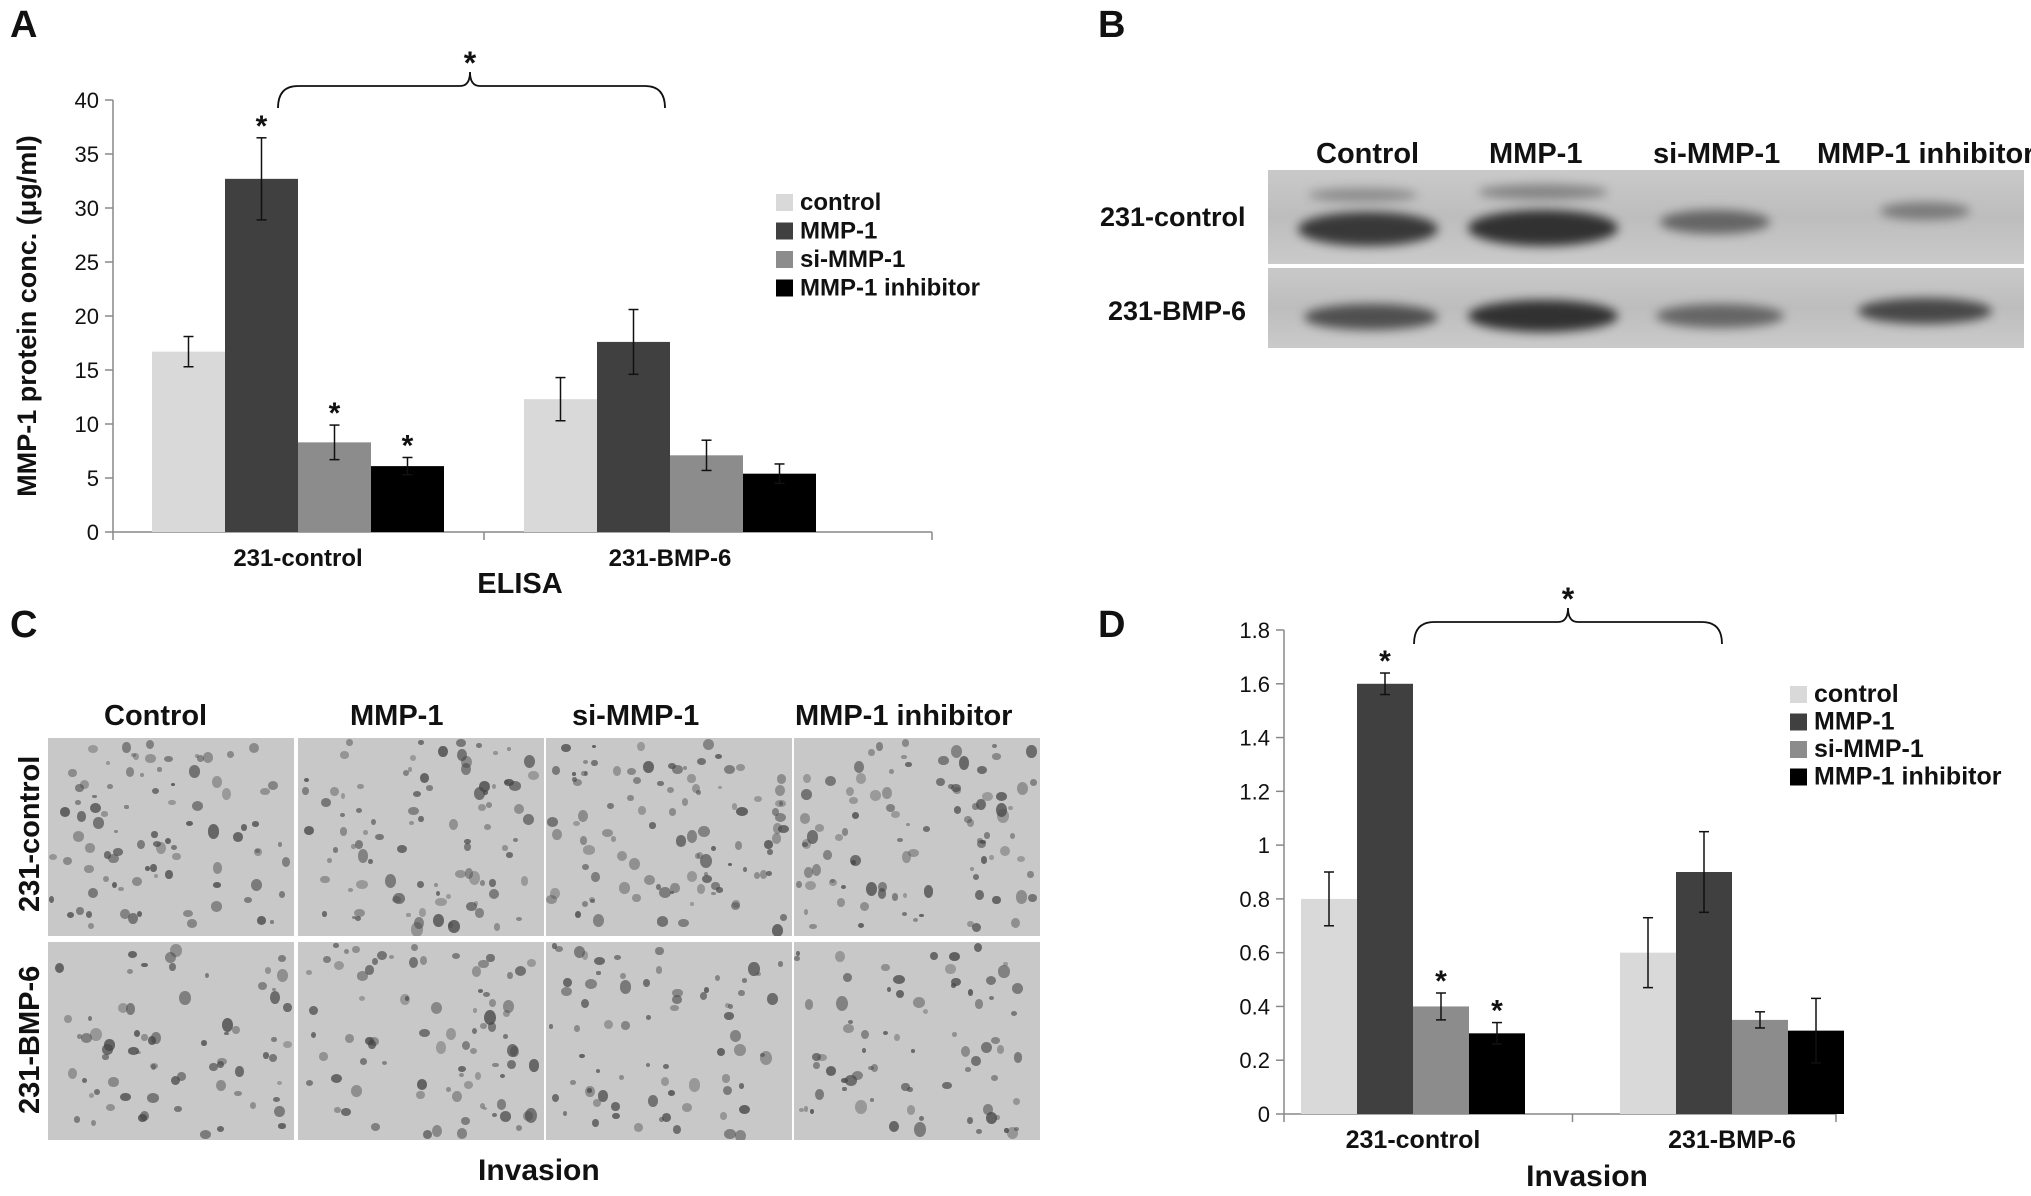 The height and width of the screenshot is (1196, 2031). I want to click on panel-letter-a: A, so click(24, 25).